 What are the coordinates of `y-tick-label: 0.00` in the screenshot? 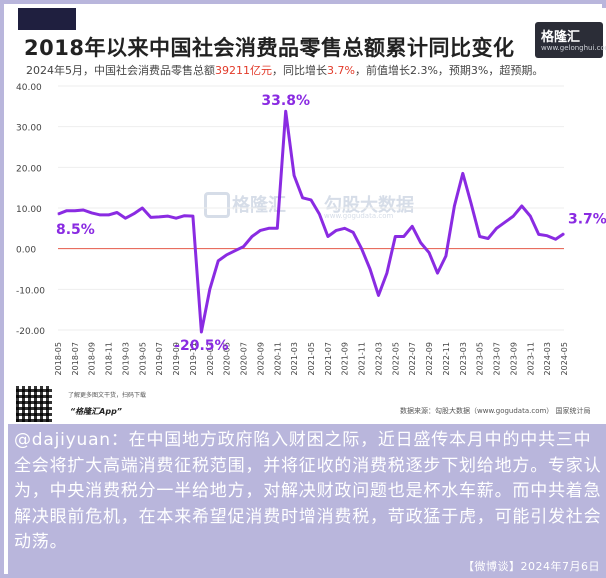 It's located at (26, 251).